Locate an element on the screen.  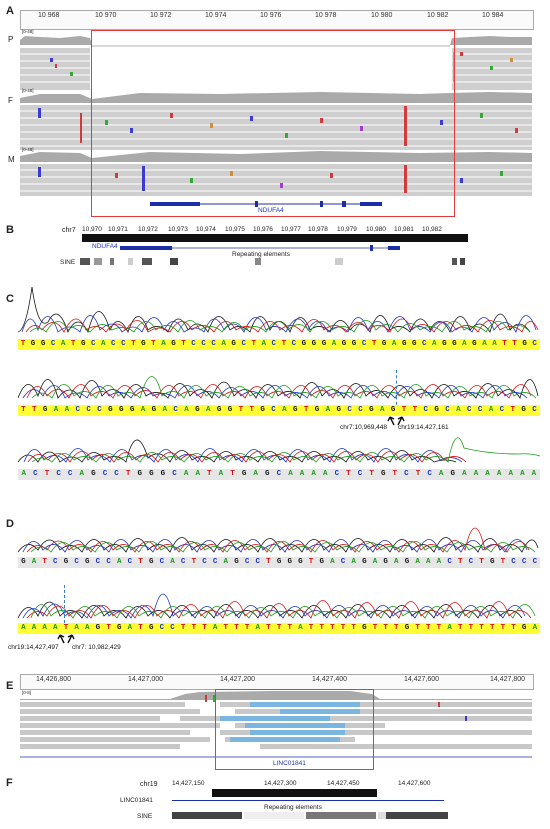
chromatogram-c3 is located at coordinates (279, 450).